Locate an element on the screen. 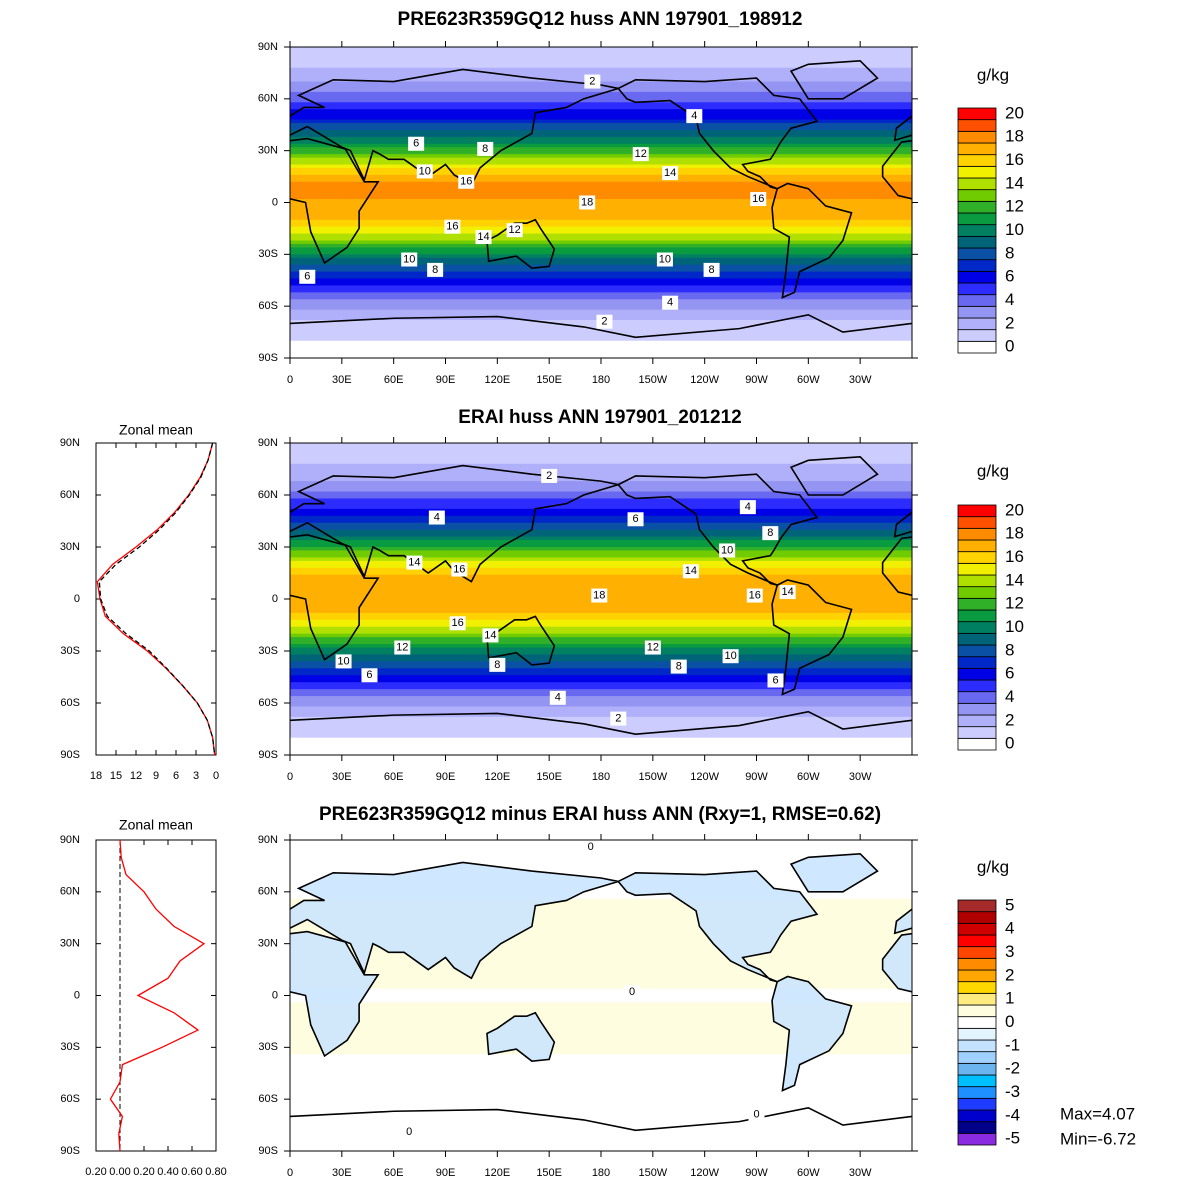 The width and height of the screenshot is (1200, 1200). x-tick-label: 60E is located at coordinates (394, 380).